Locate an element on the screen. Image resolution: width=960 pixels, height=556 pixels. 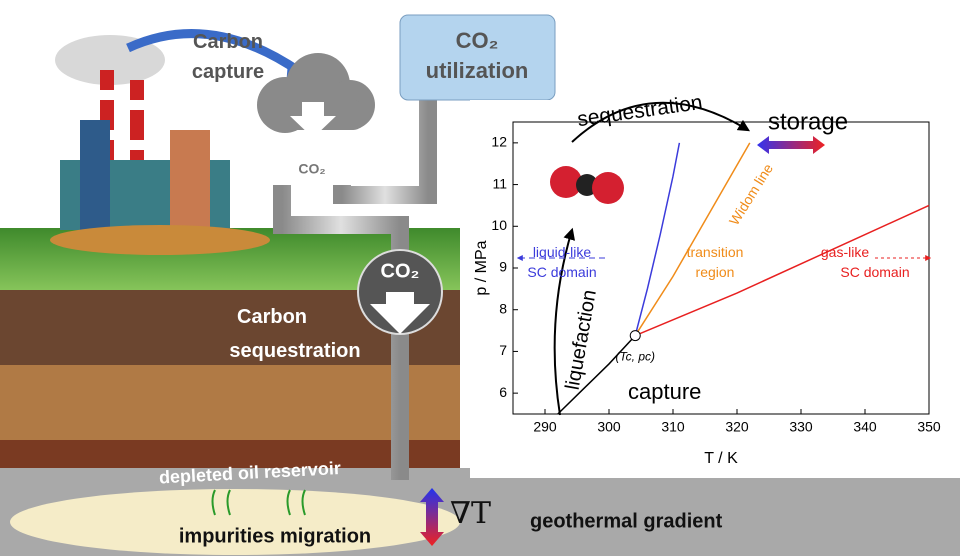
reservoir is located at coordinates (235, 522).